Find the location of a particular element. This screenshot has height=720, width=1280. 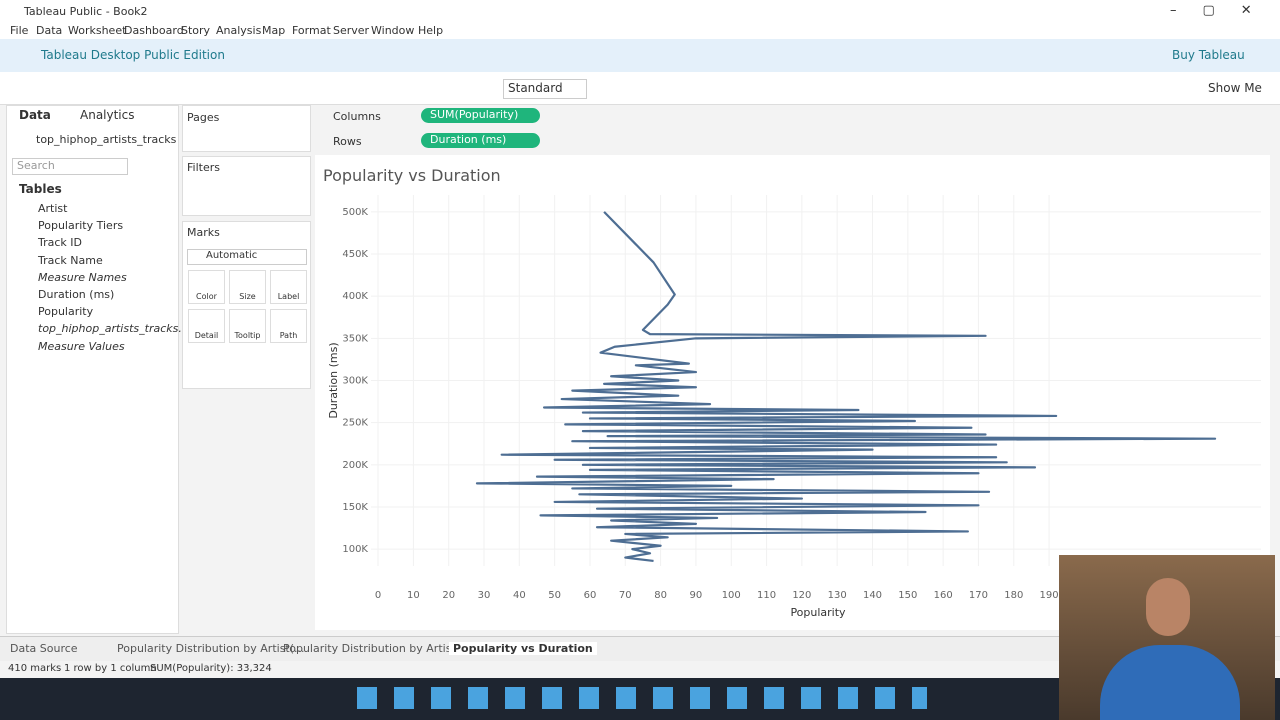

banner-title: Tableau Desktop Public Edition is located at coordinates (133, 55).